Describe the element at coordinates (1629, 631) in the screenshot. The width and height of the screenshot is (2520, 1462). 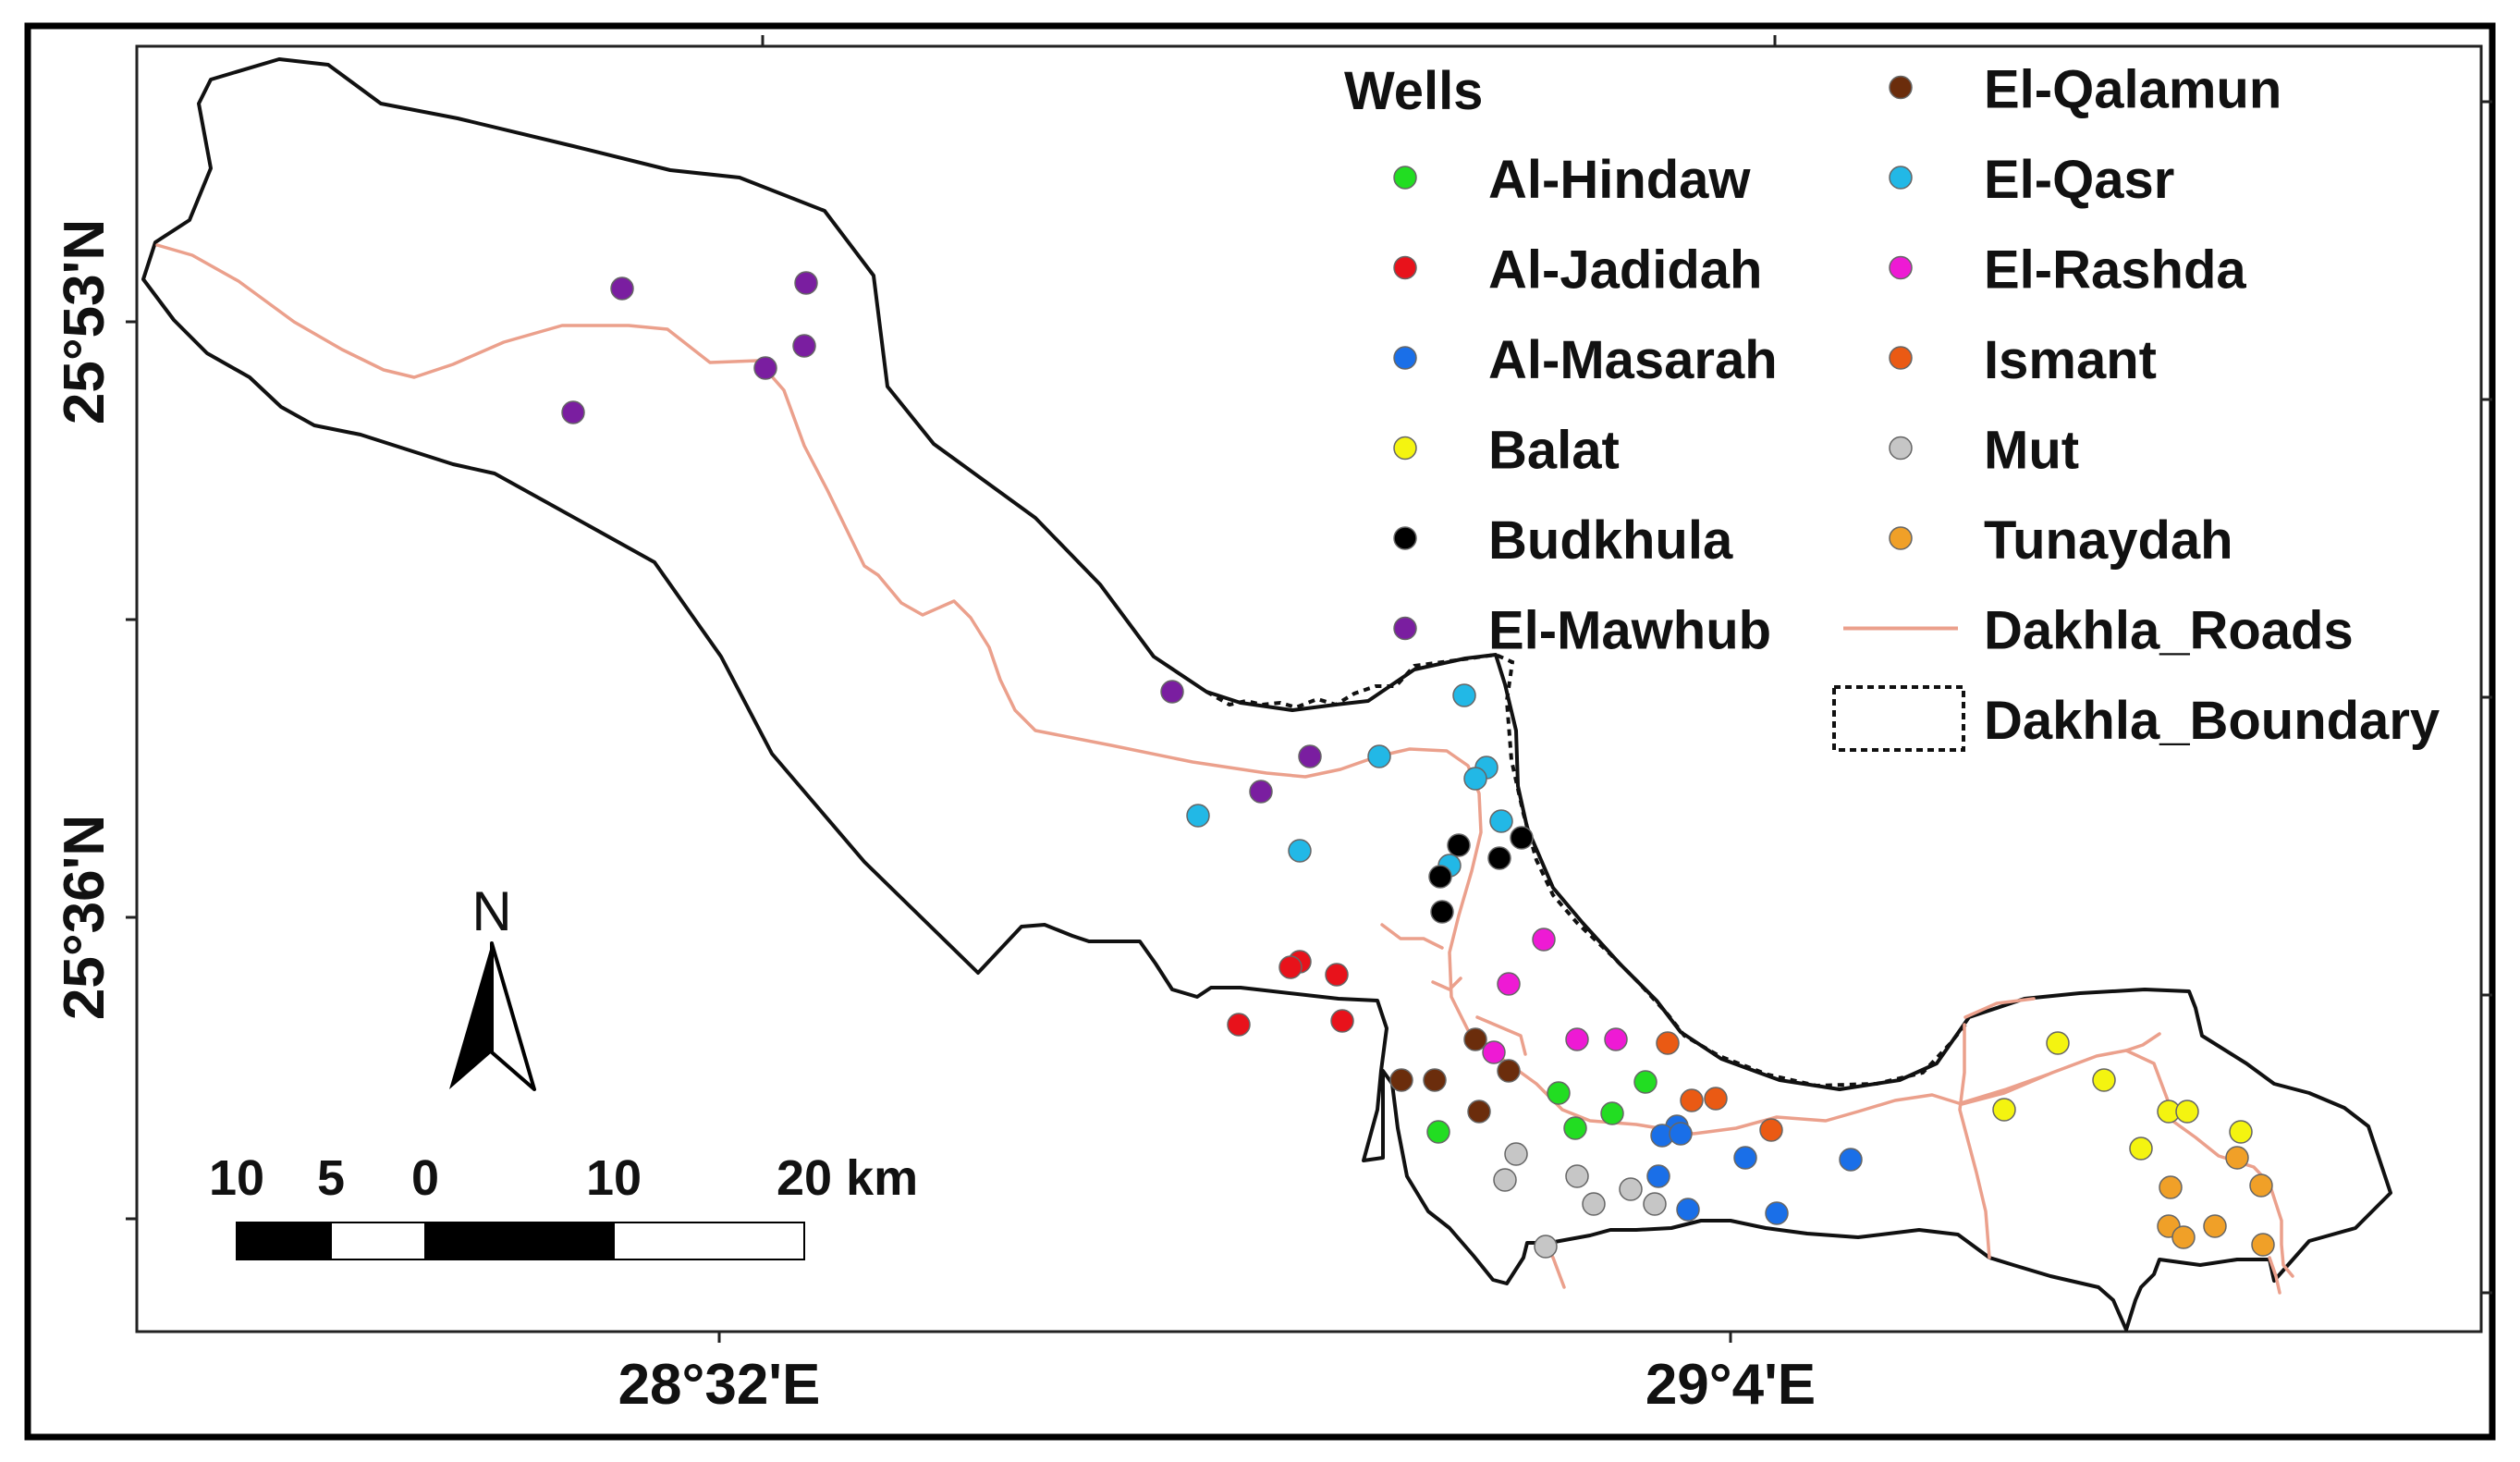
I see `legend-label-el-mawhub: El-Mawhub` at that location.